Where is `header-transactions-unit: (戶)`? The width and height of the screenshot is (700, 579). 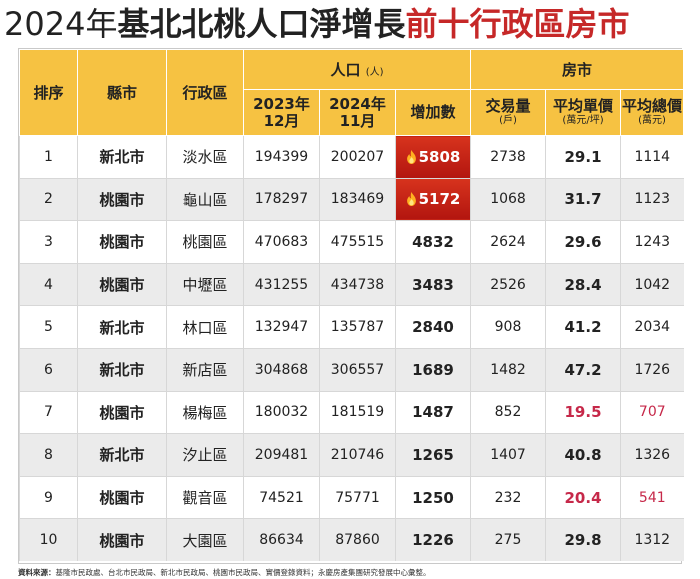
header-transactions-unit: (戶) is located at coordinates (508, 120).